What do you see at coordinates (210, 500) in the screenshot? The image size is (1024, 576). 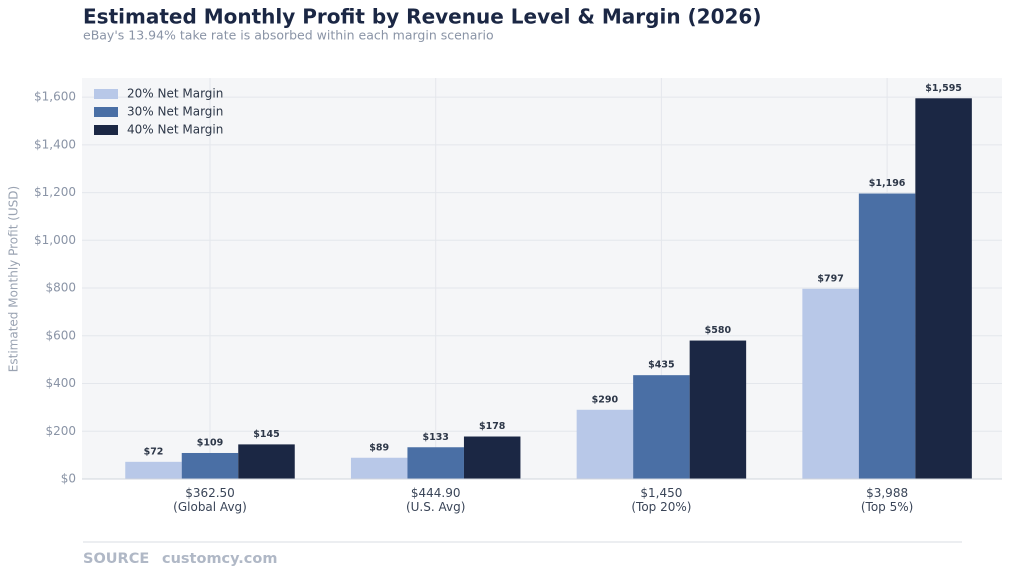 I see `x-tick-label: $362.50 (Global Avg)` at bounding box center [210, 500].